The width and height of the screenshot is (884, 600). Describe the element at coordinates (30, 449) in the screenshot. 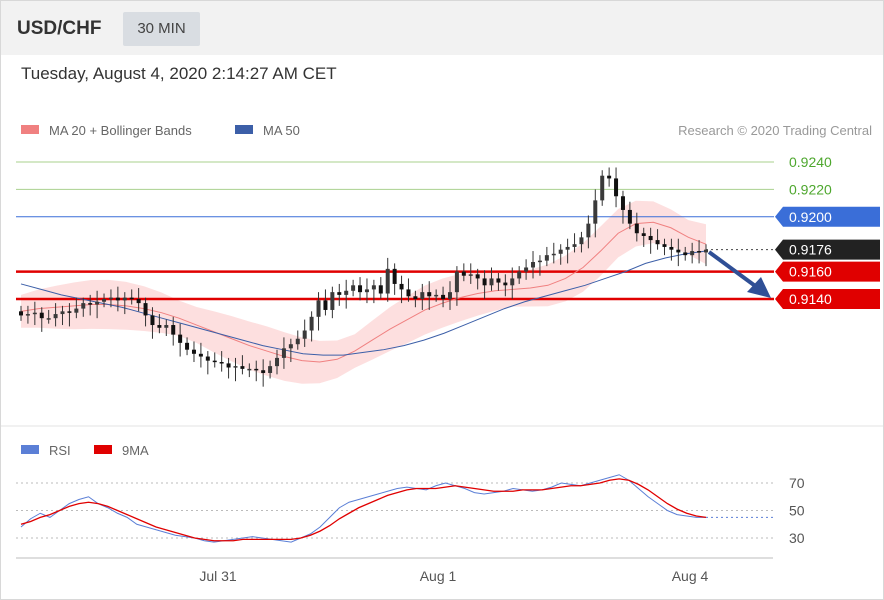

I see `rsi-legend-swatch` at that location.